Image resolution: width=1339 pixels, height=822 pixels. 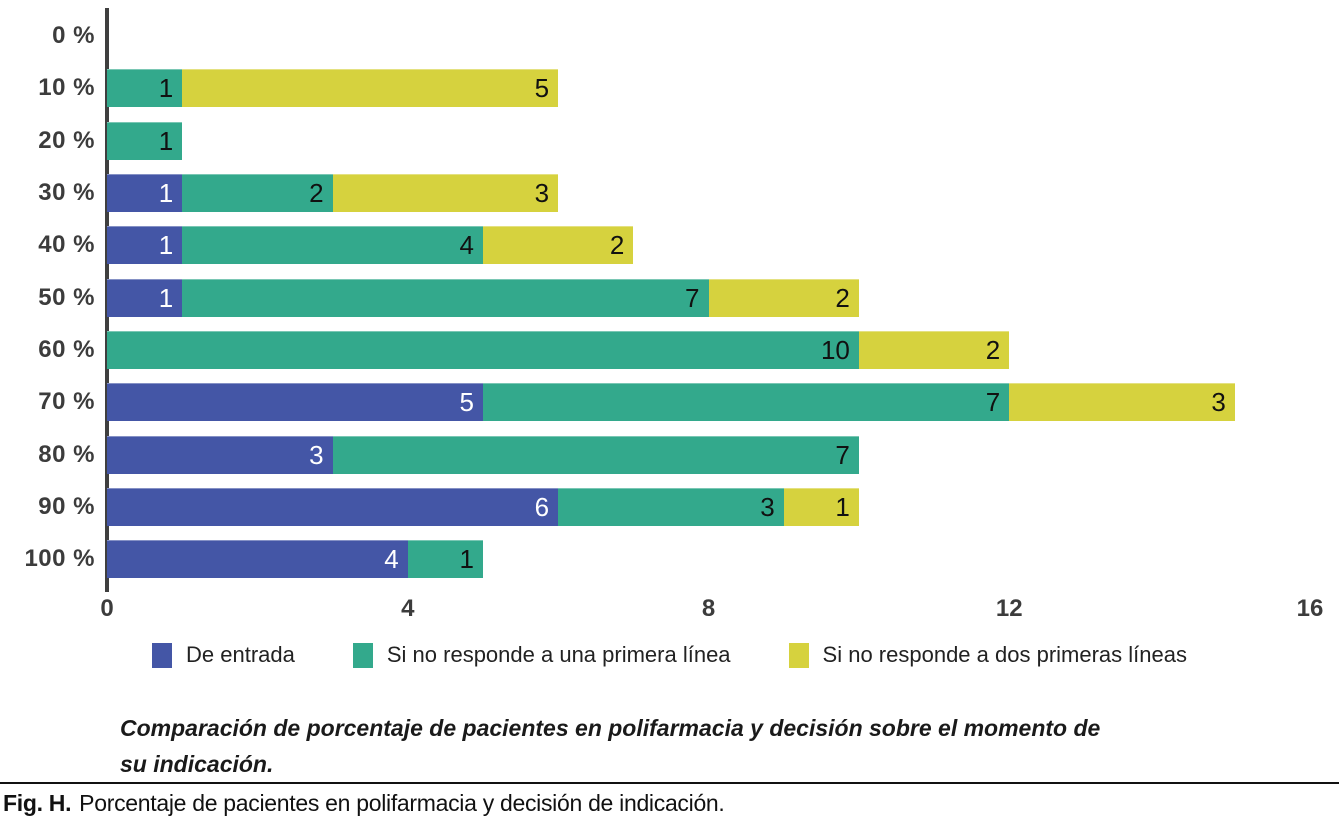 I want to click on legend-label: Si no responde a una primera línea, so click(x=558, y=655).